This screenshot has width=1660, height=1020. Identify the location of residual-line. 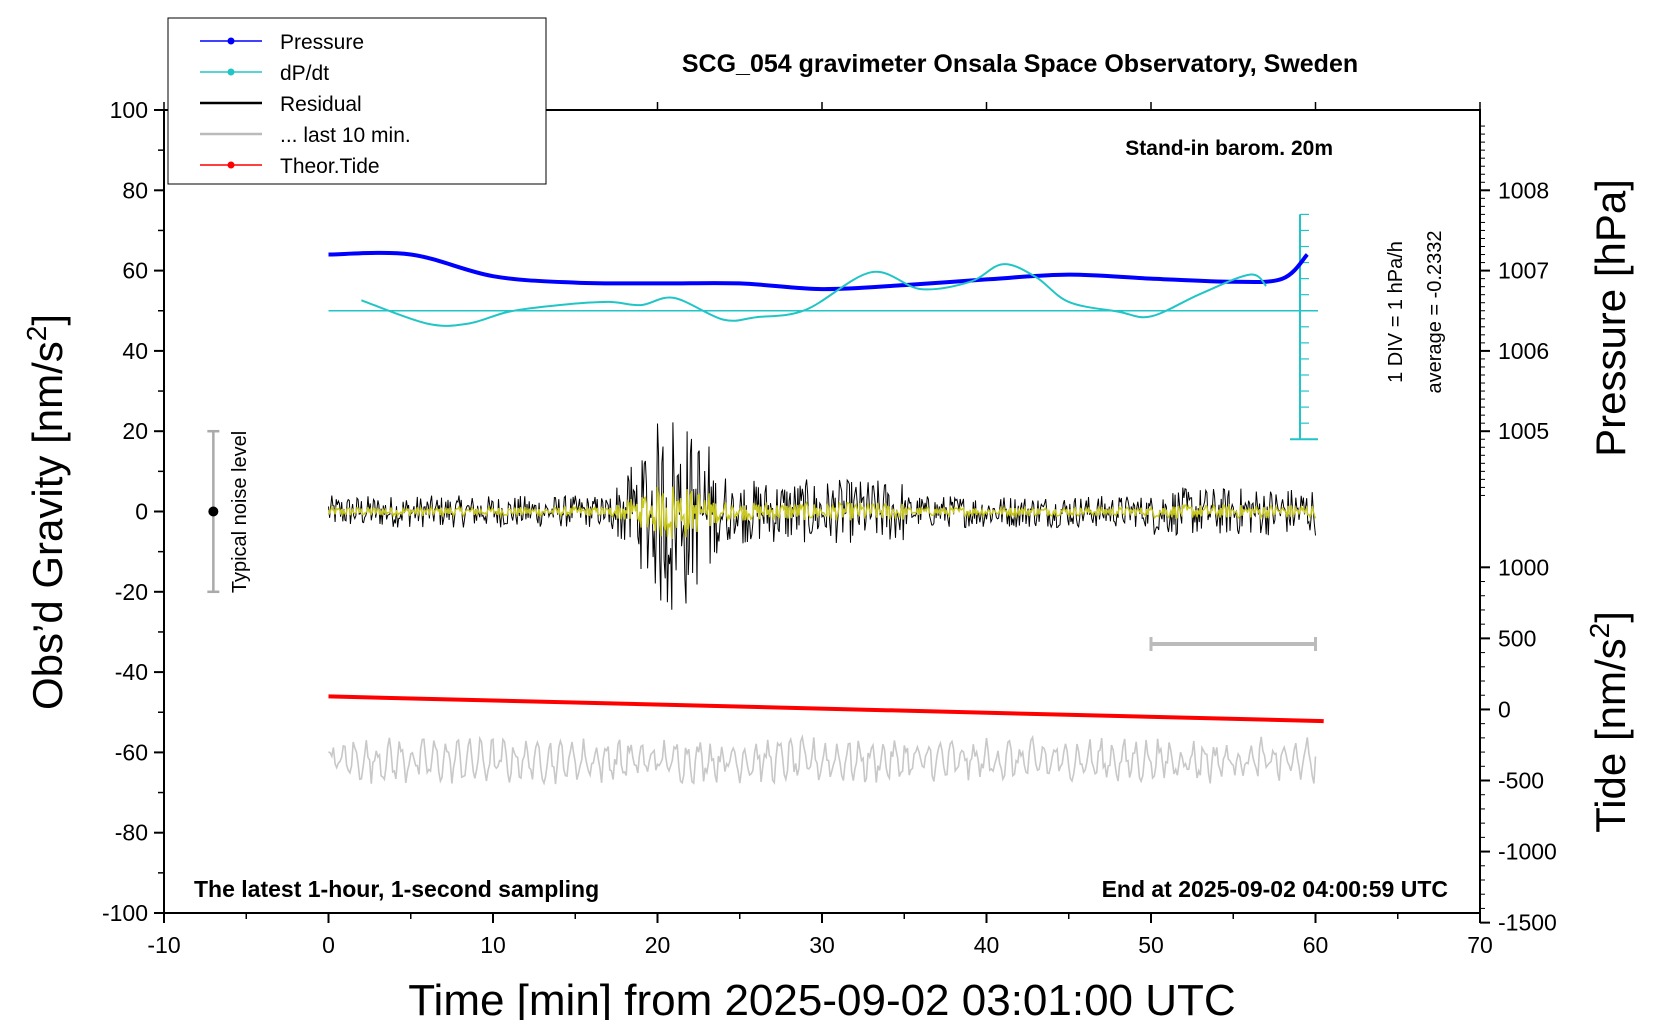
(822, 516).